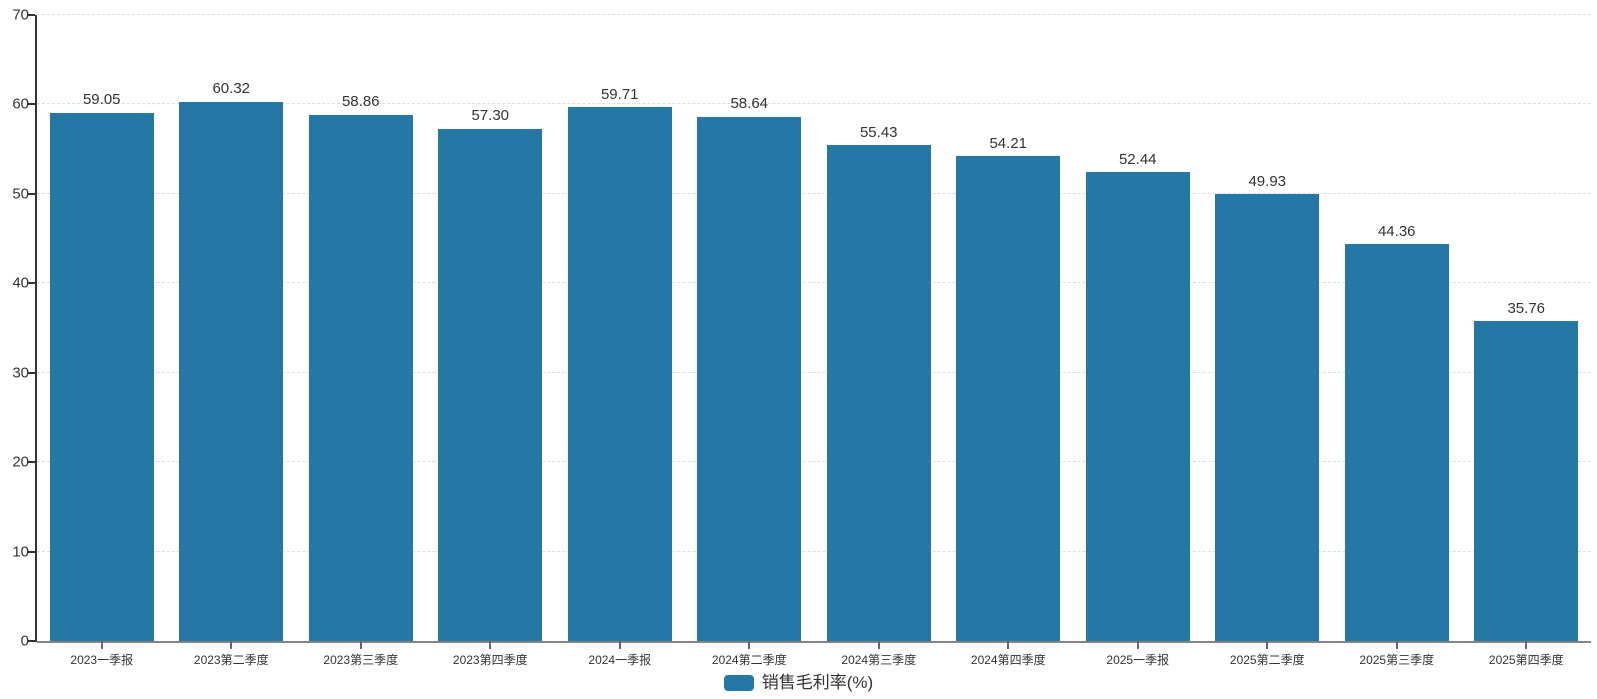  I want to click on bar-column: 54.21, so click(1009, 328).